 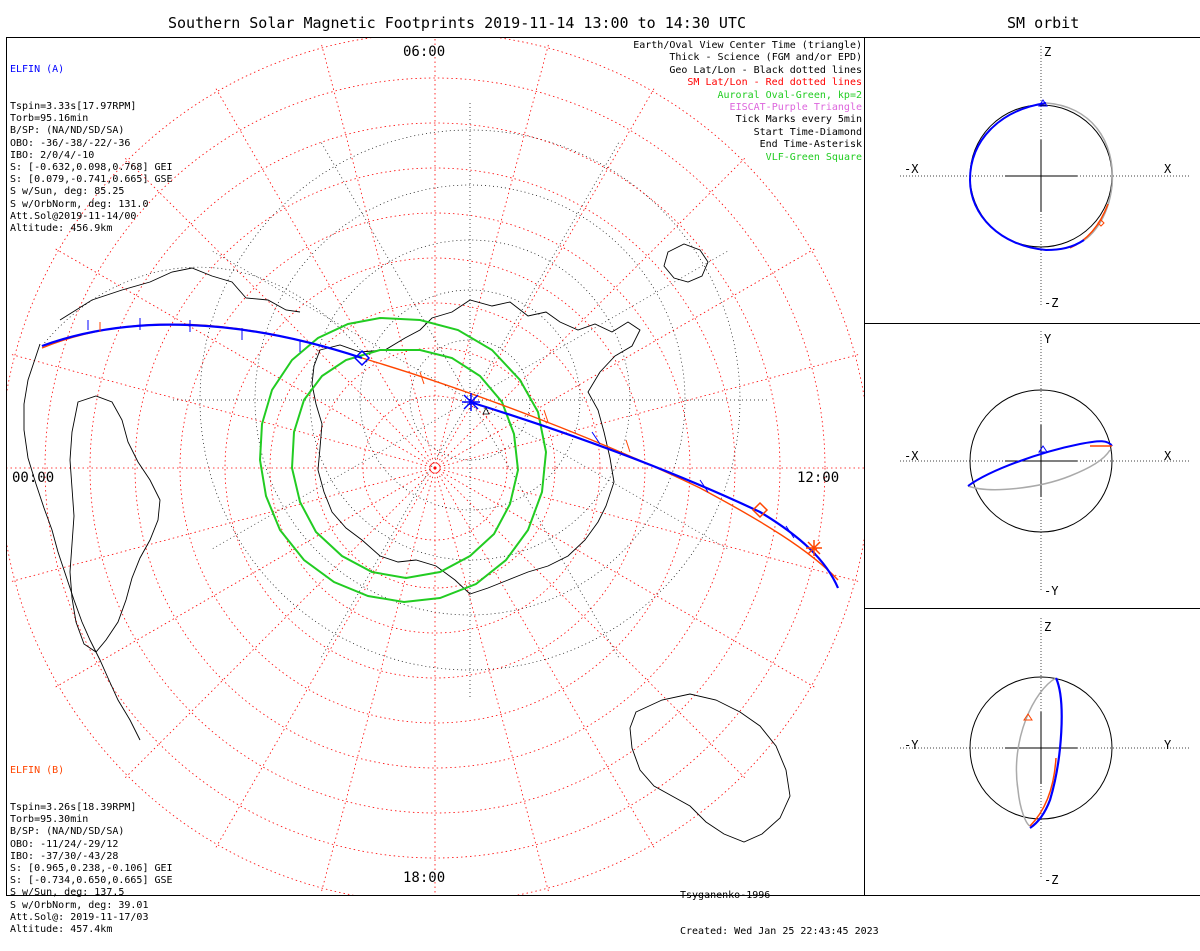 I want to click on legend-item: Geo Lat/Lon - Black dotted lines, so click(x=765, y=70).